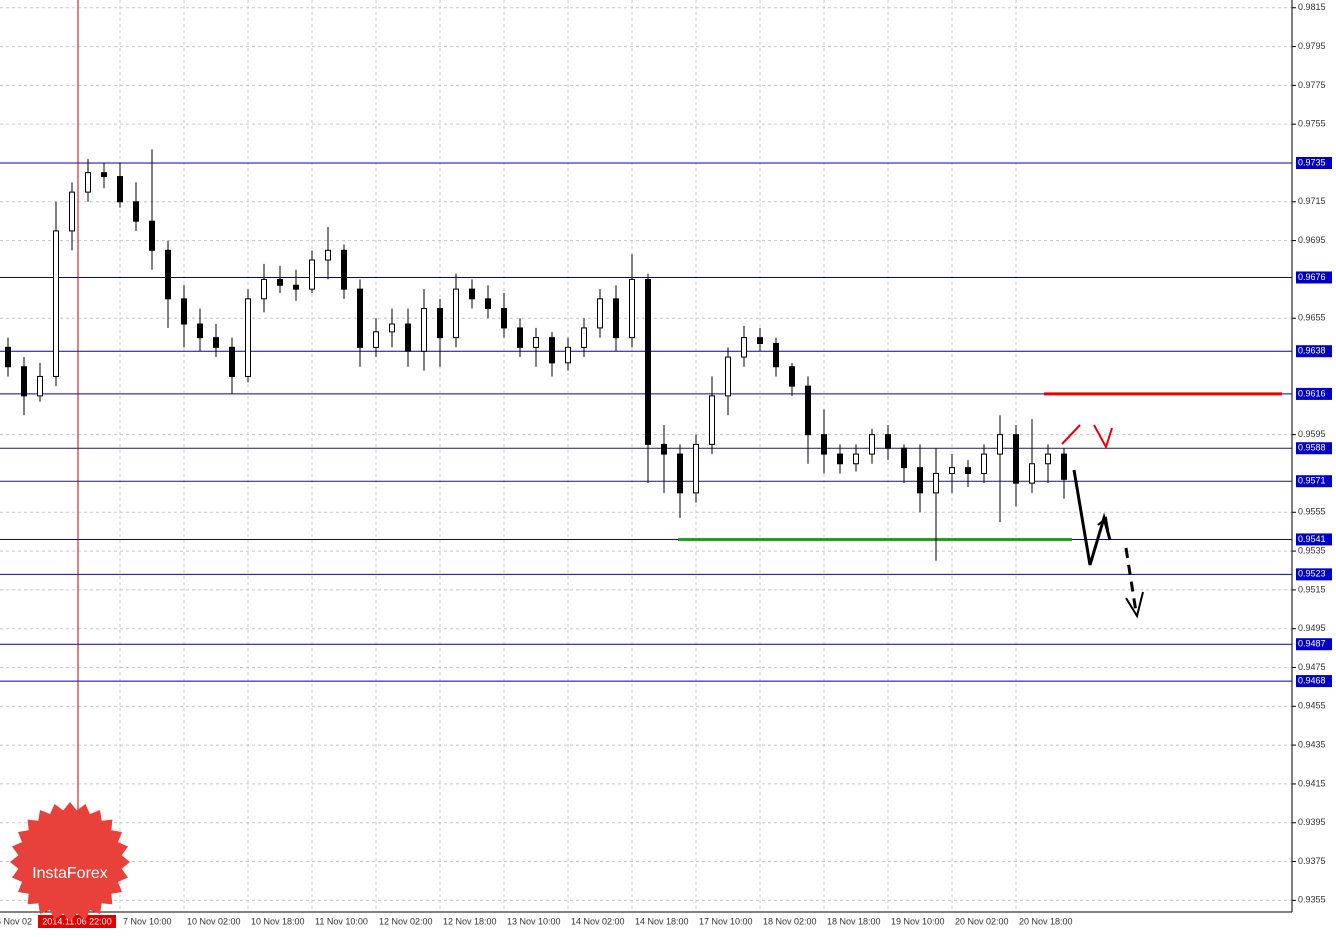  What do you see at coordinates (1312, 706) in the screenshot?
I see `y-tick-label: 0.9455` at bounding box center [1312, 706].